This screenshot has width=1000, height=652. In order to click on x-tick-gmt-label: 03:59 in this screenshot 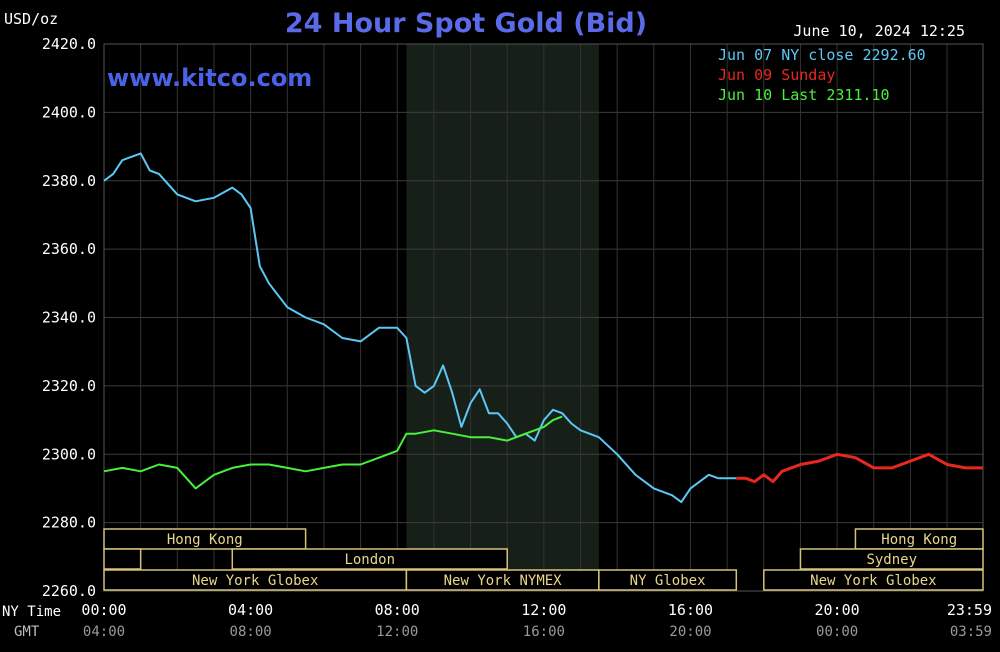, I will do `click(971, 632)`.